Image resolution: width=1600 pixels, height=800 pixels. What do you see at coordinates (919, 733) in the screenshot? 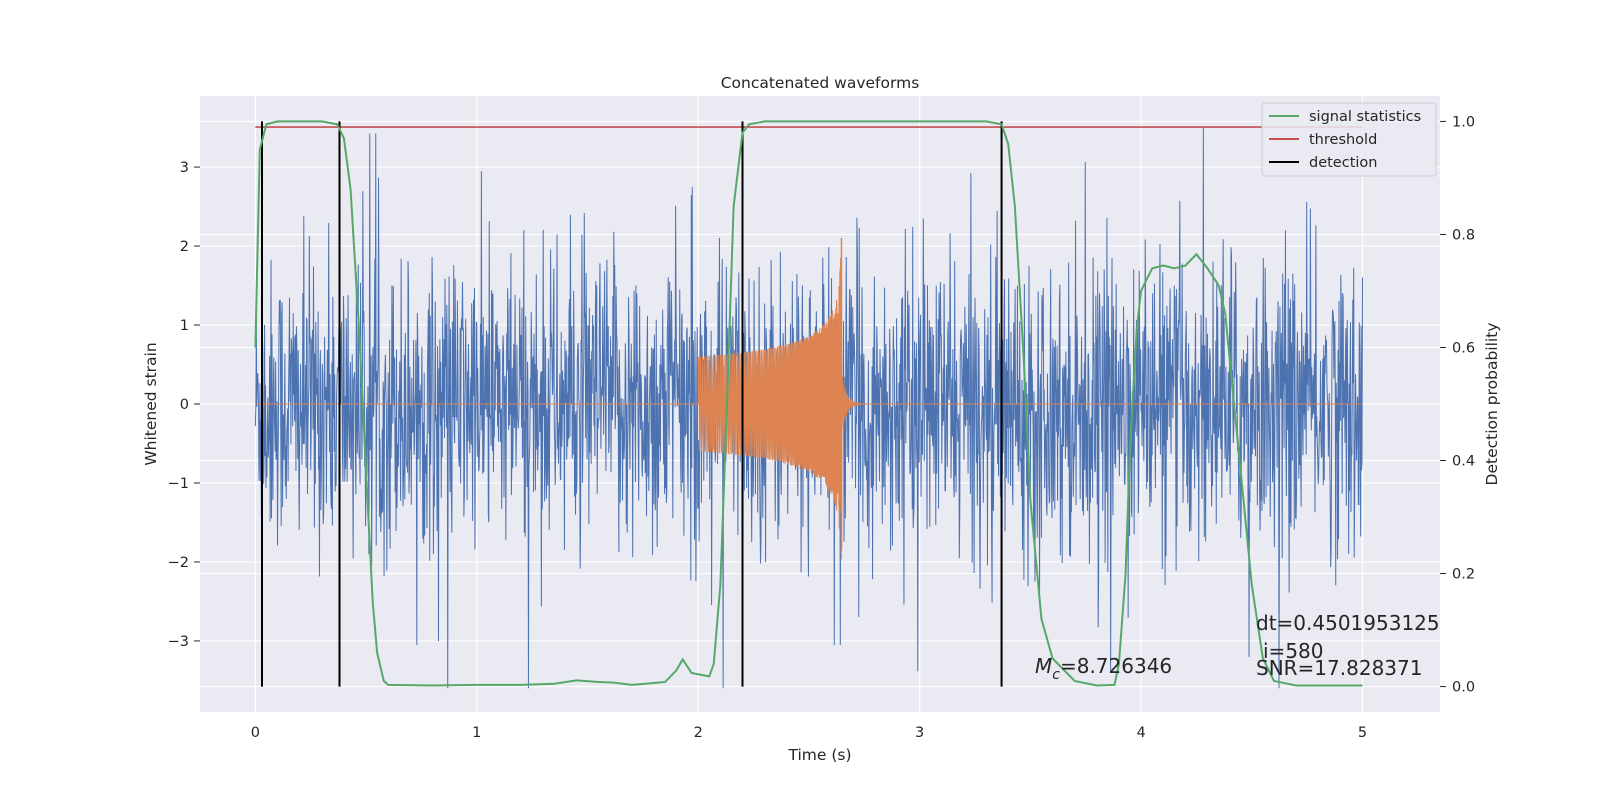
I see `x-tick-label: 3` at bounding box center [919, 733].